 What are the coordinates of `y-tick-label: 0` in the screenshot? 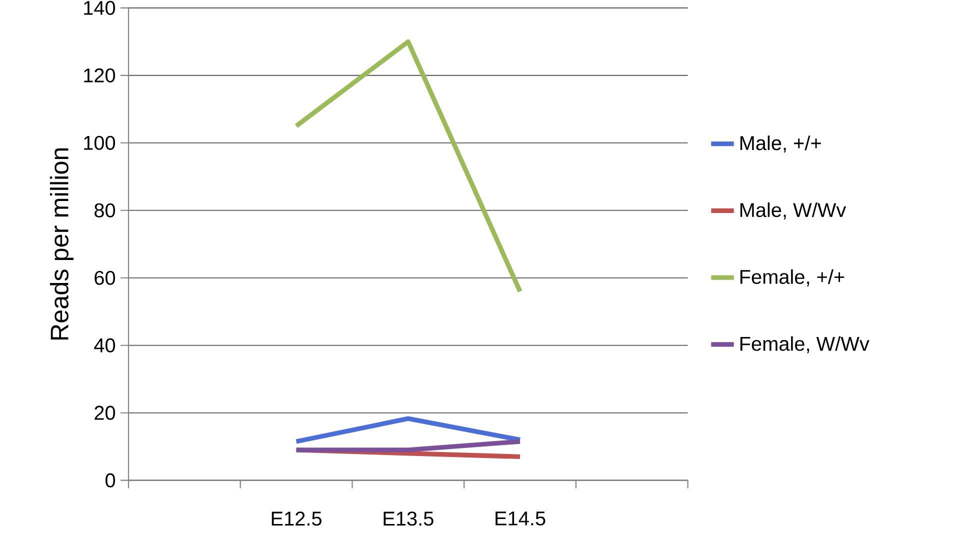 It's located at (111, 480).